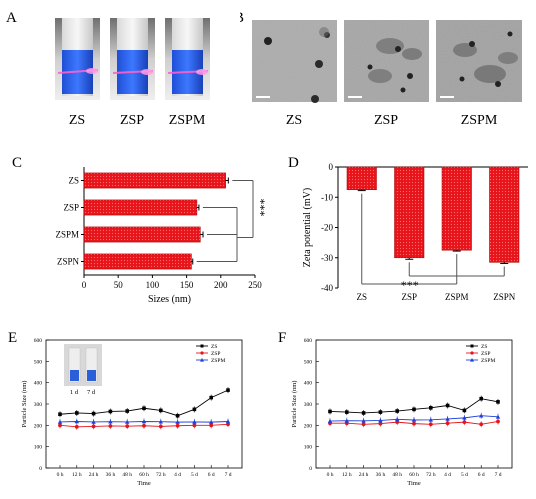 The width and height of the screenshot is (536, 499). Describe the element at coordinates (140, 207) in the screenshot. I see `bar-zsp` at that location.